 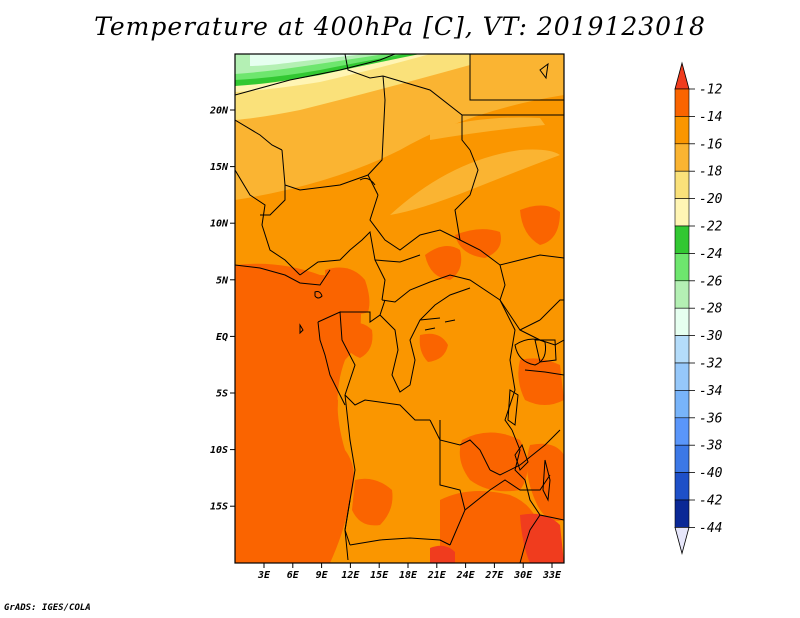 I want to click on colorbar-label: -36, so click(x=711, y=418).